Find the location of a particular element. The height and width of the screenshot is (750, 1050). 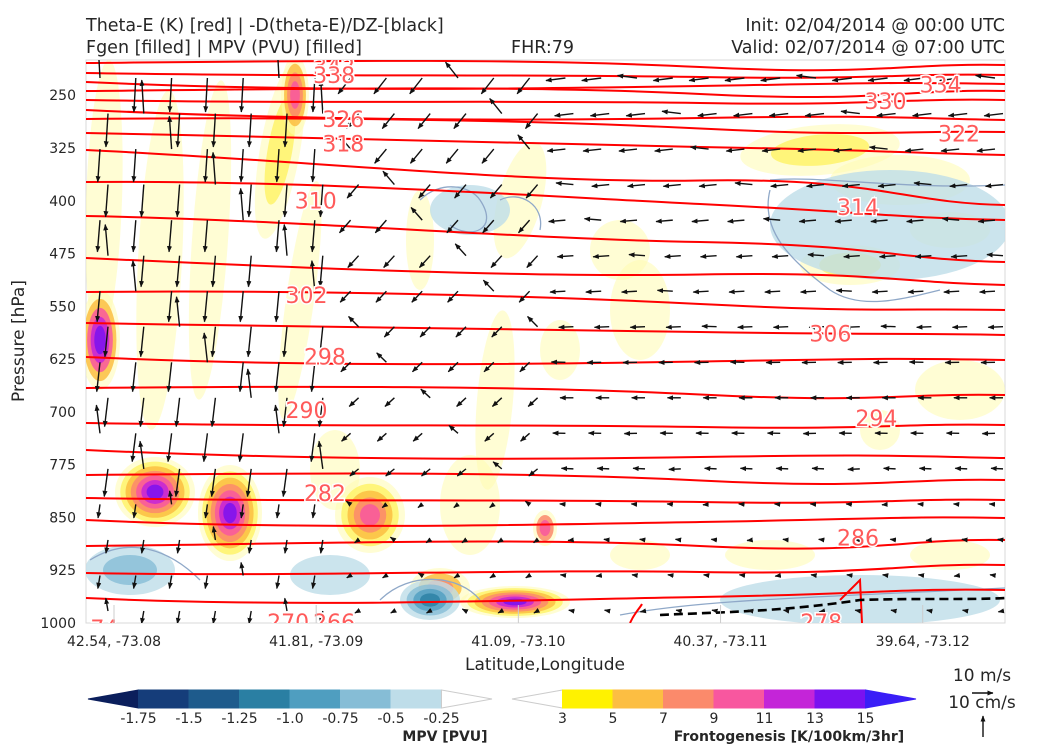

theta-e-label: 330 is located at coordinates (886, 102).